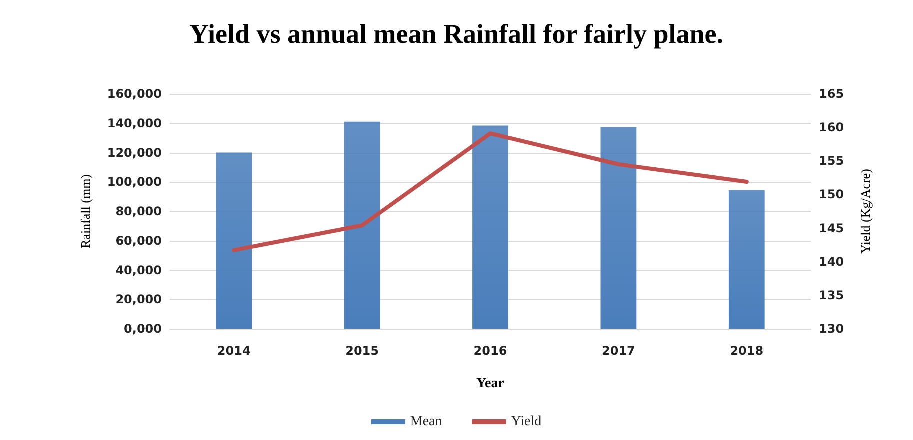 The width and height of the screenshot is (913, 440). What do you see at coordinates (85, 211) in the screenshot?
I see `y-axis-title: Rainfall (mm)` at bounding box center [85, 211].